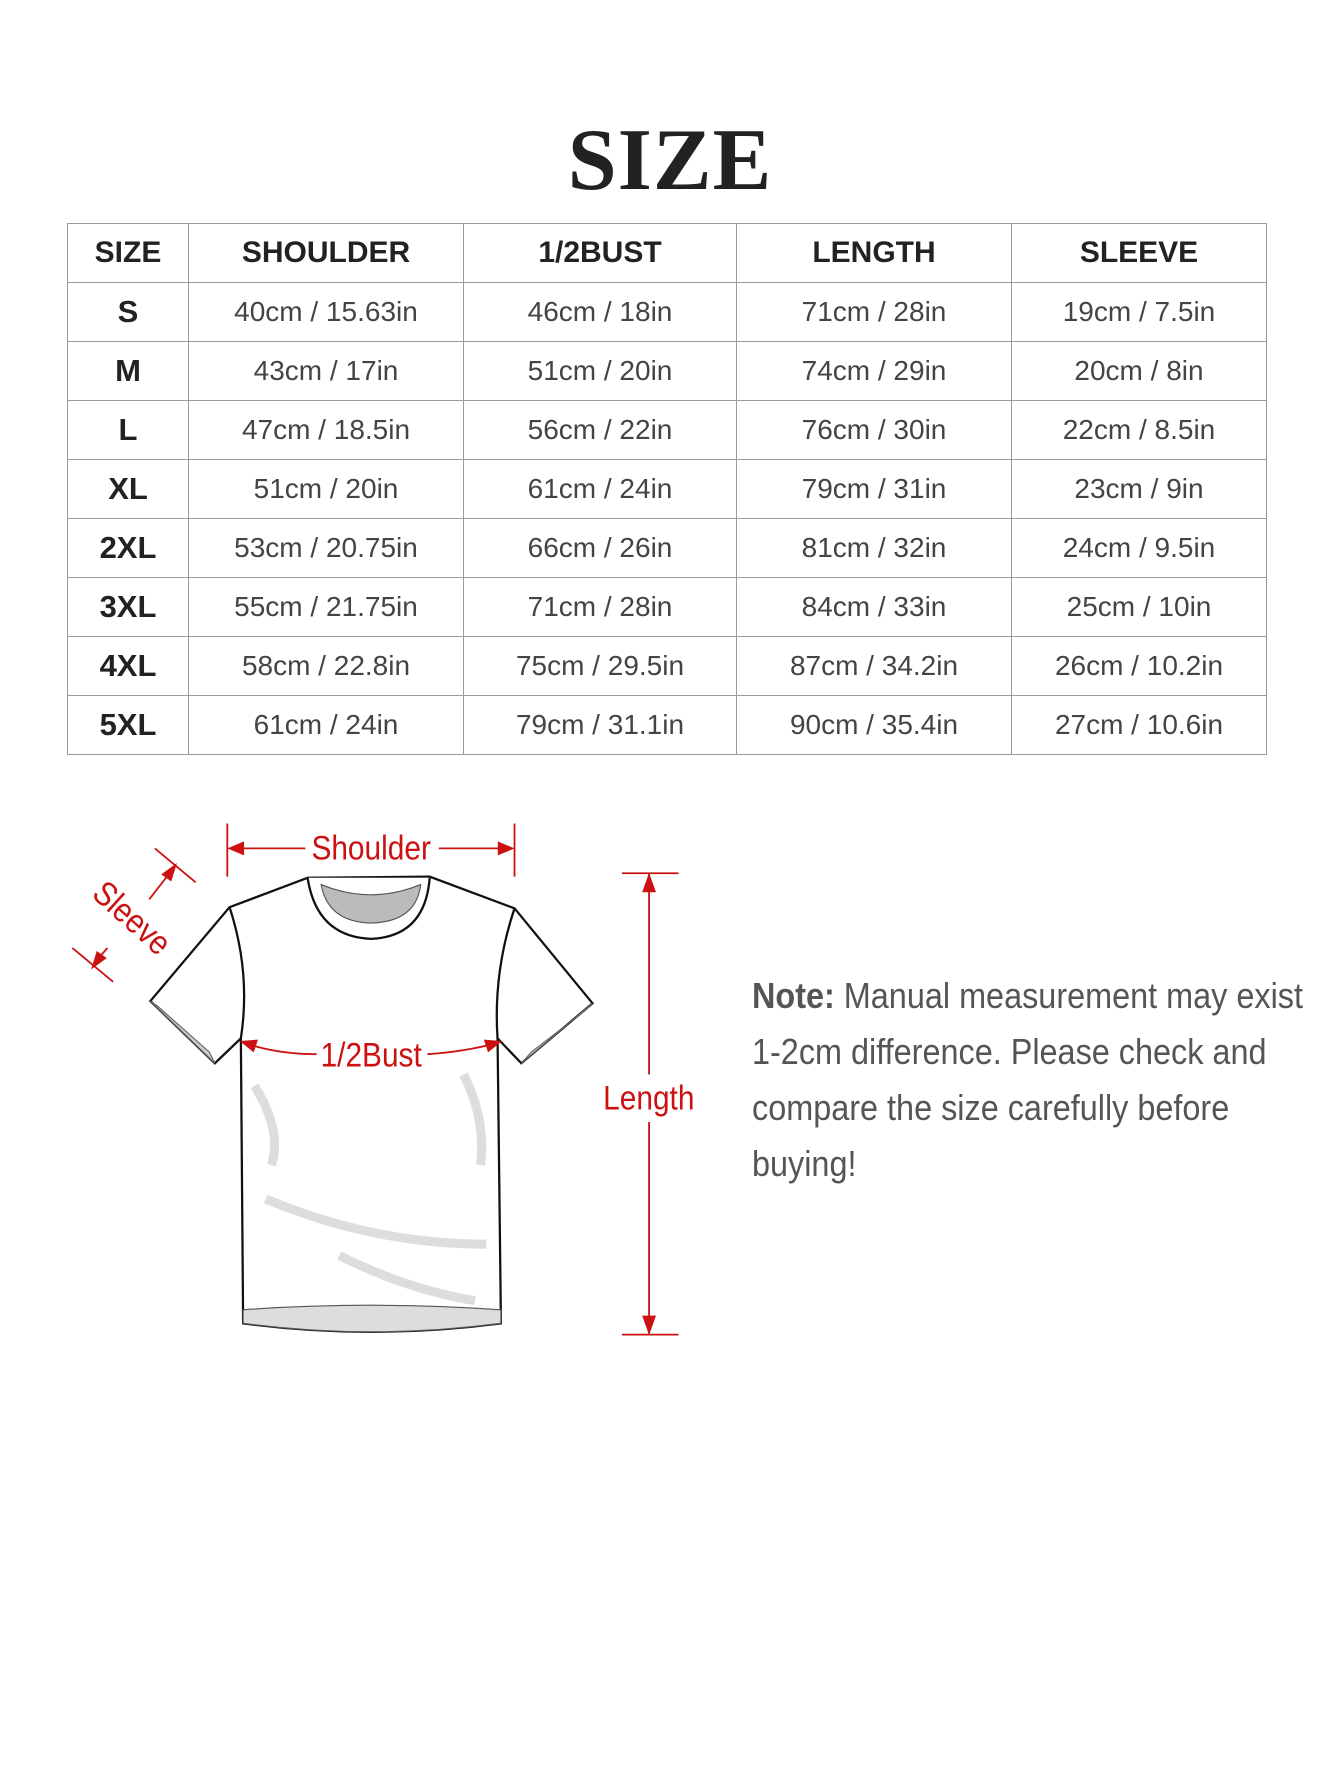 This screenshot has height=1785, width=1340. What do you see at coordinates (600, 725) in the screenshot?
I see `measurement-cell: 79cm / 31.1in` at bounding box center [600, 725].